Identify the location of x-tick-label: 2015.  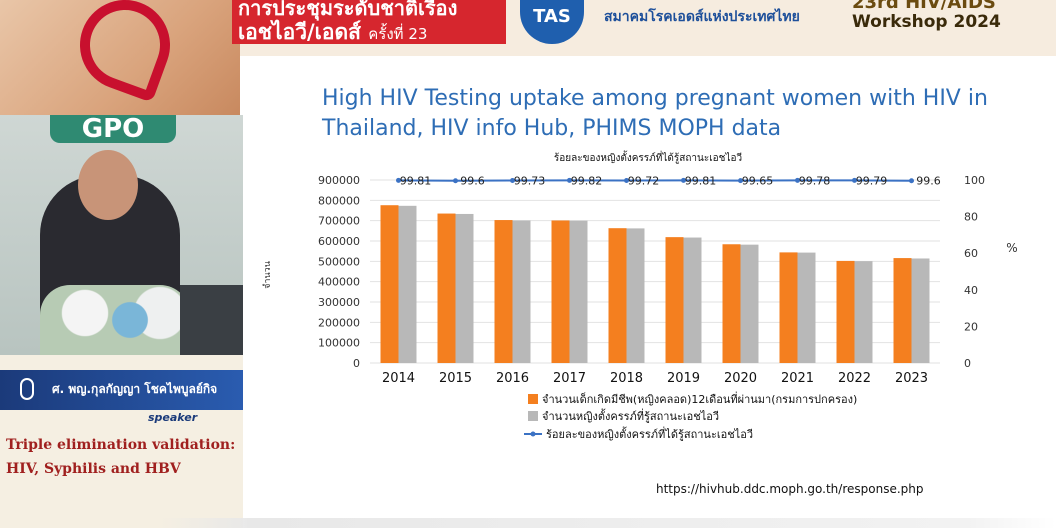
(455, 378).